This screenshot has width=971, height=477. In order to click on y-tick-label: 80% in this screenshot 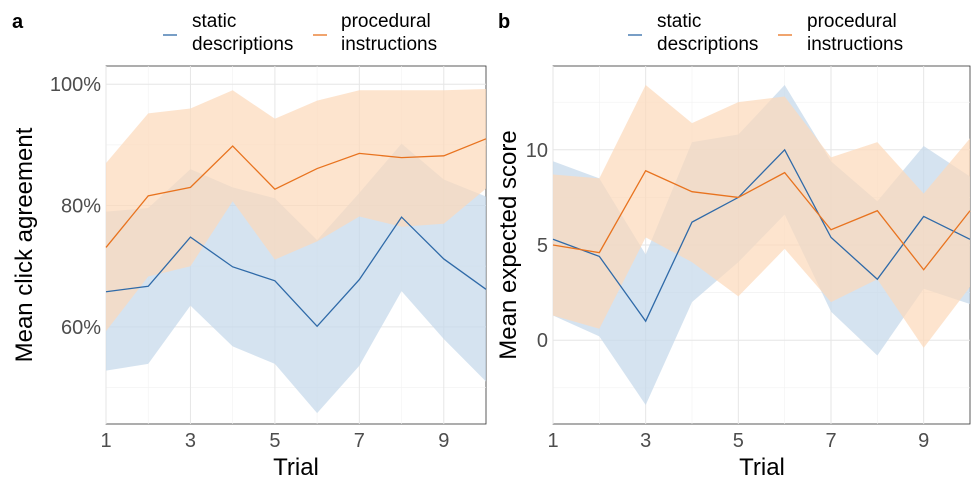, I will do `click(81, 207)`.